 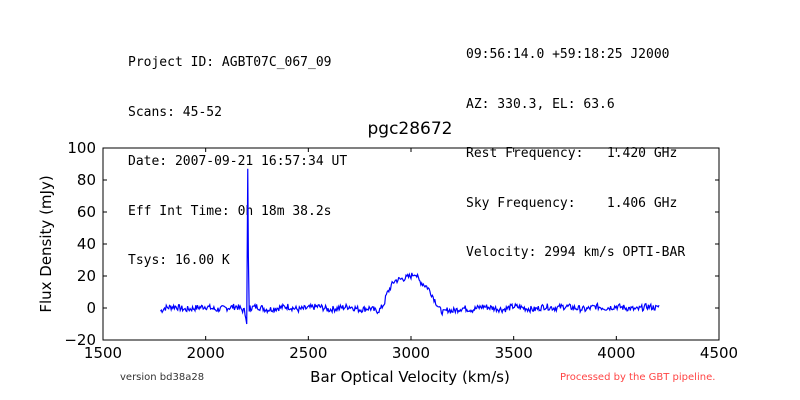 What do you see at coordinates (162, 377) in the screenshot?
I see `version-label: version bd38a28` at bounding box center [162, 377].